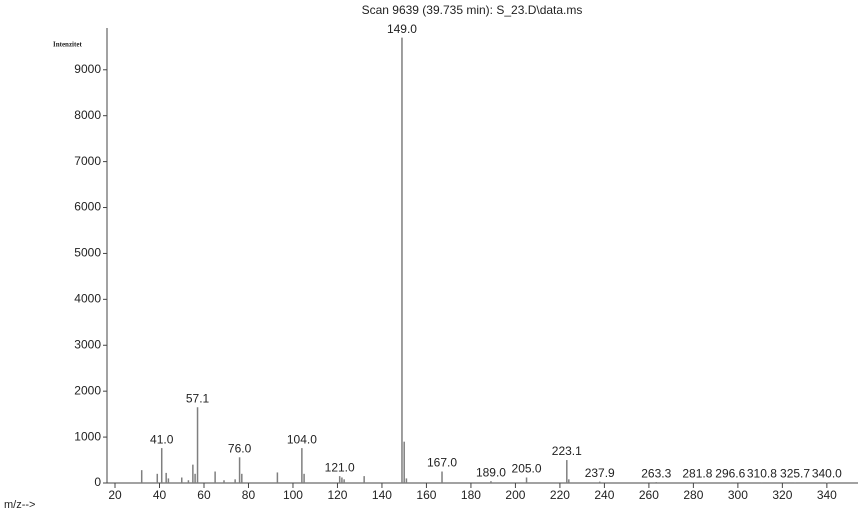 The width and height of the screenshot is (861, 513). Describe the element at coordinates (491, 472) in the screenshot. I see `peak-label: 189.0` at that location.